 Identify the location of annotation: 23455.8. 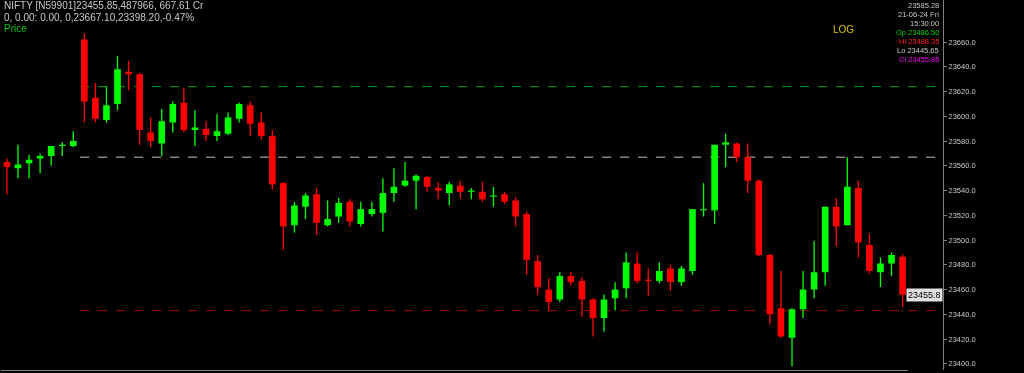
(924, 295).